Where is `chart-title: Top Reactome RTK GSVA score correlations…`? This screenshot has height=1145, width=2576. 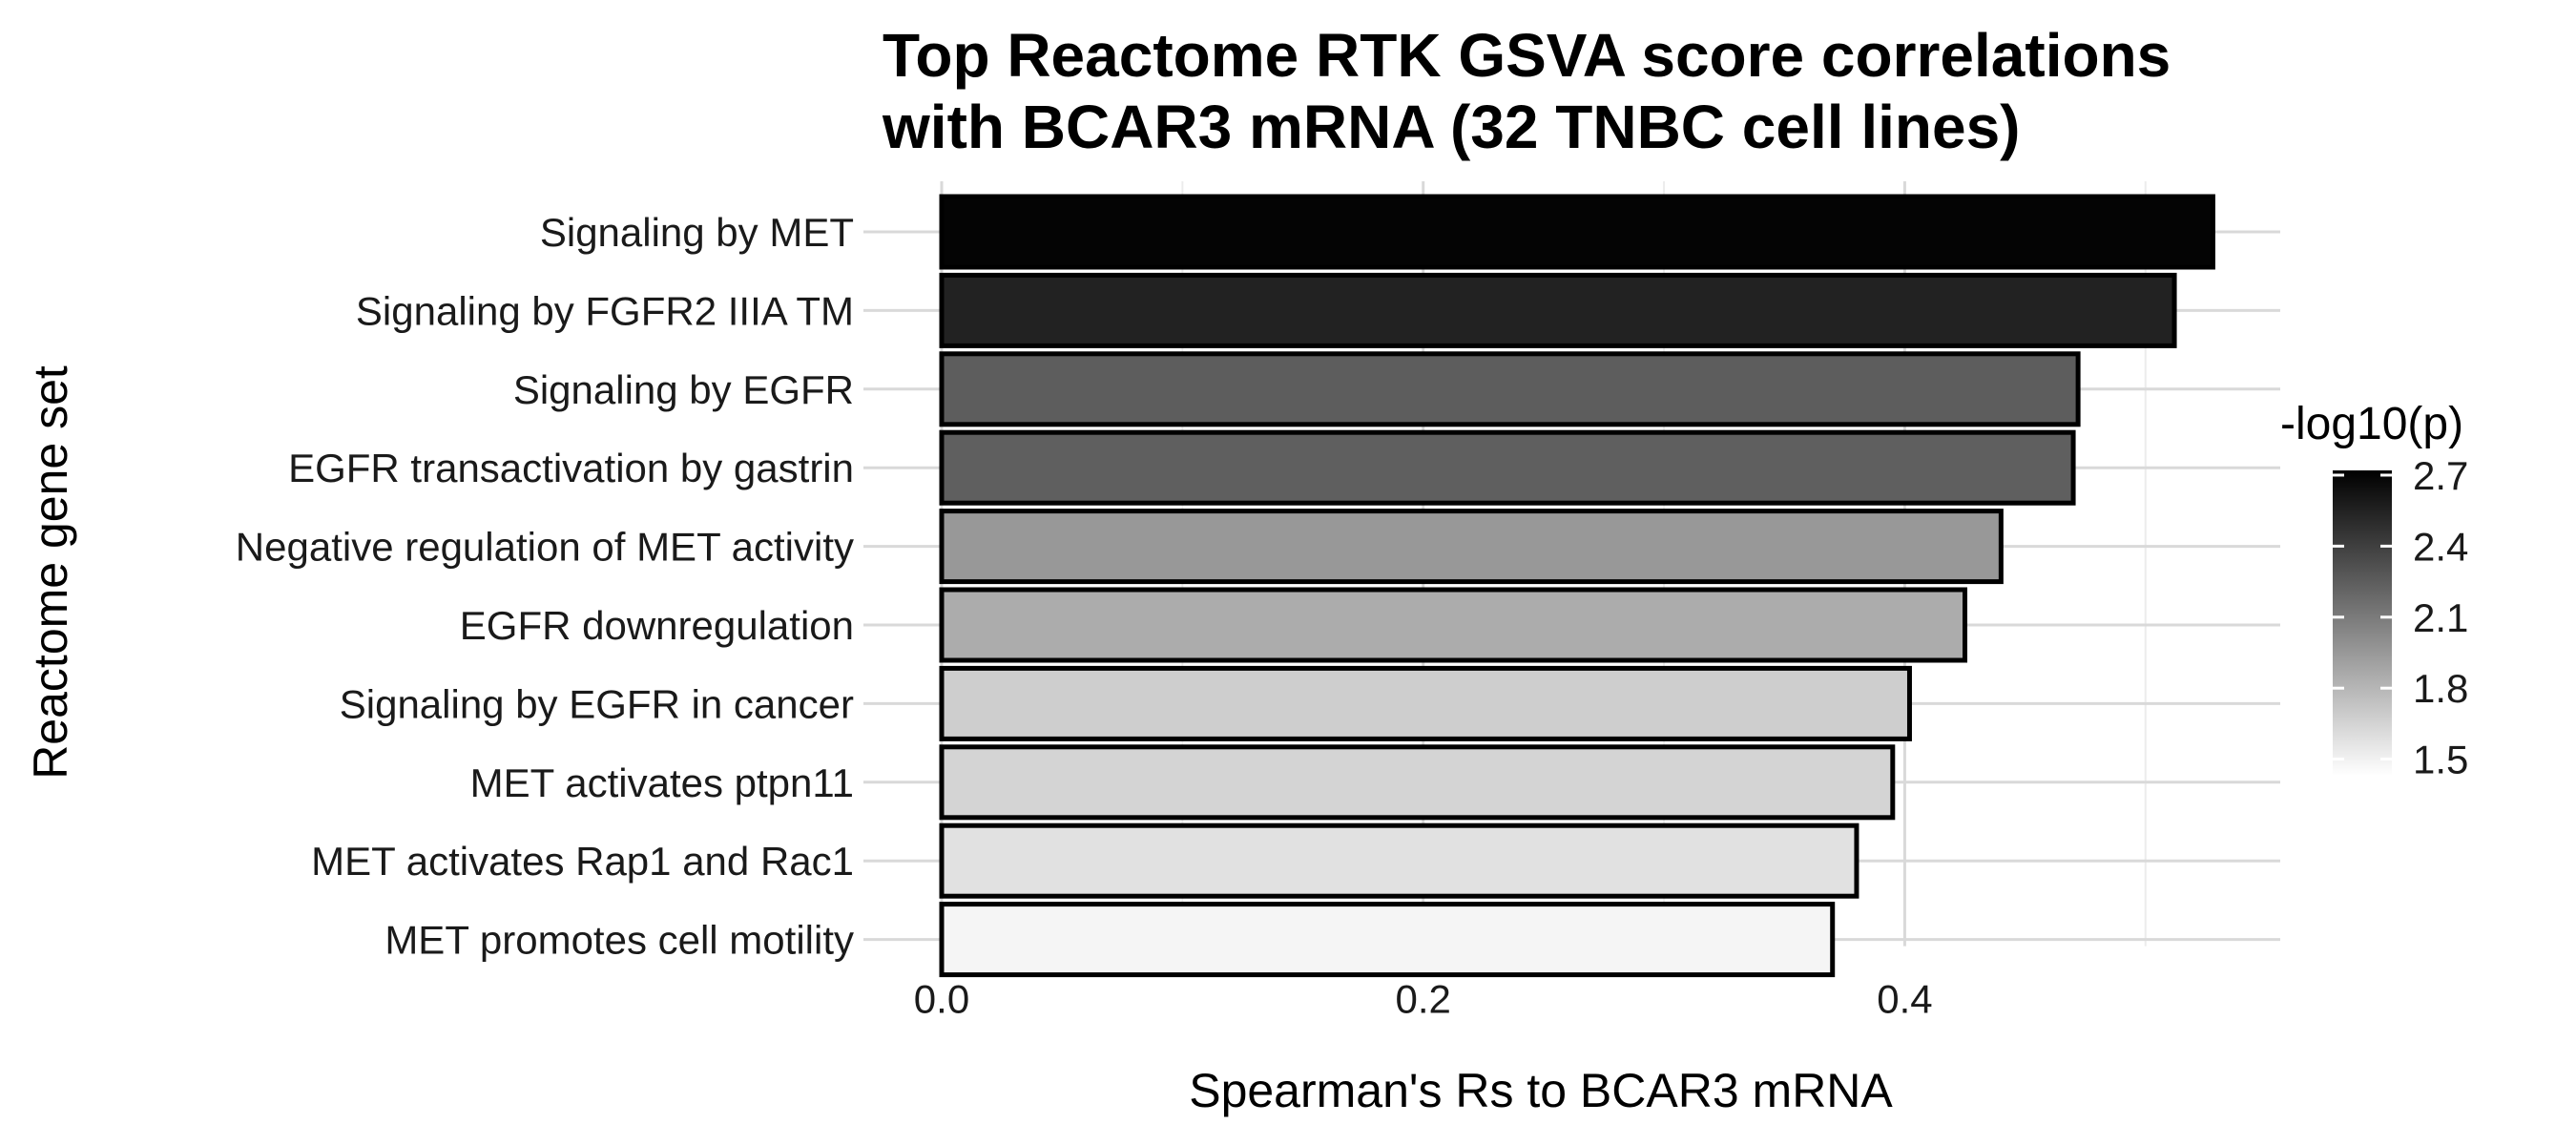 chart-title: Top Reactome RTK GSVA score correlations… is located at coordinates (1526, 91).